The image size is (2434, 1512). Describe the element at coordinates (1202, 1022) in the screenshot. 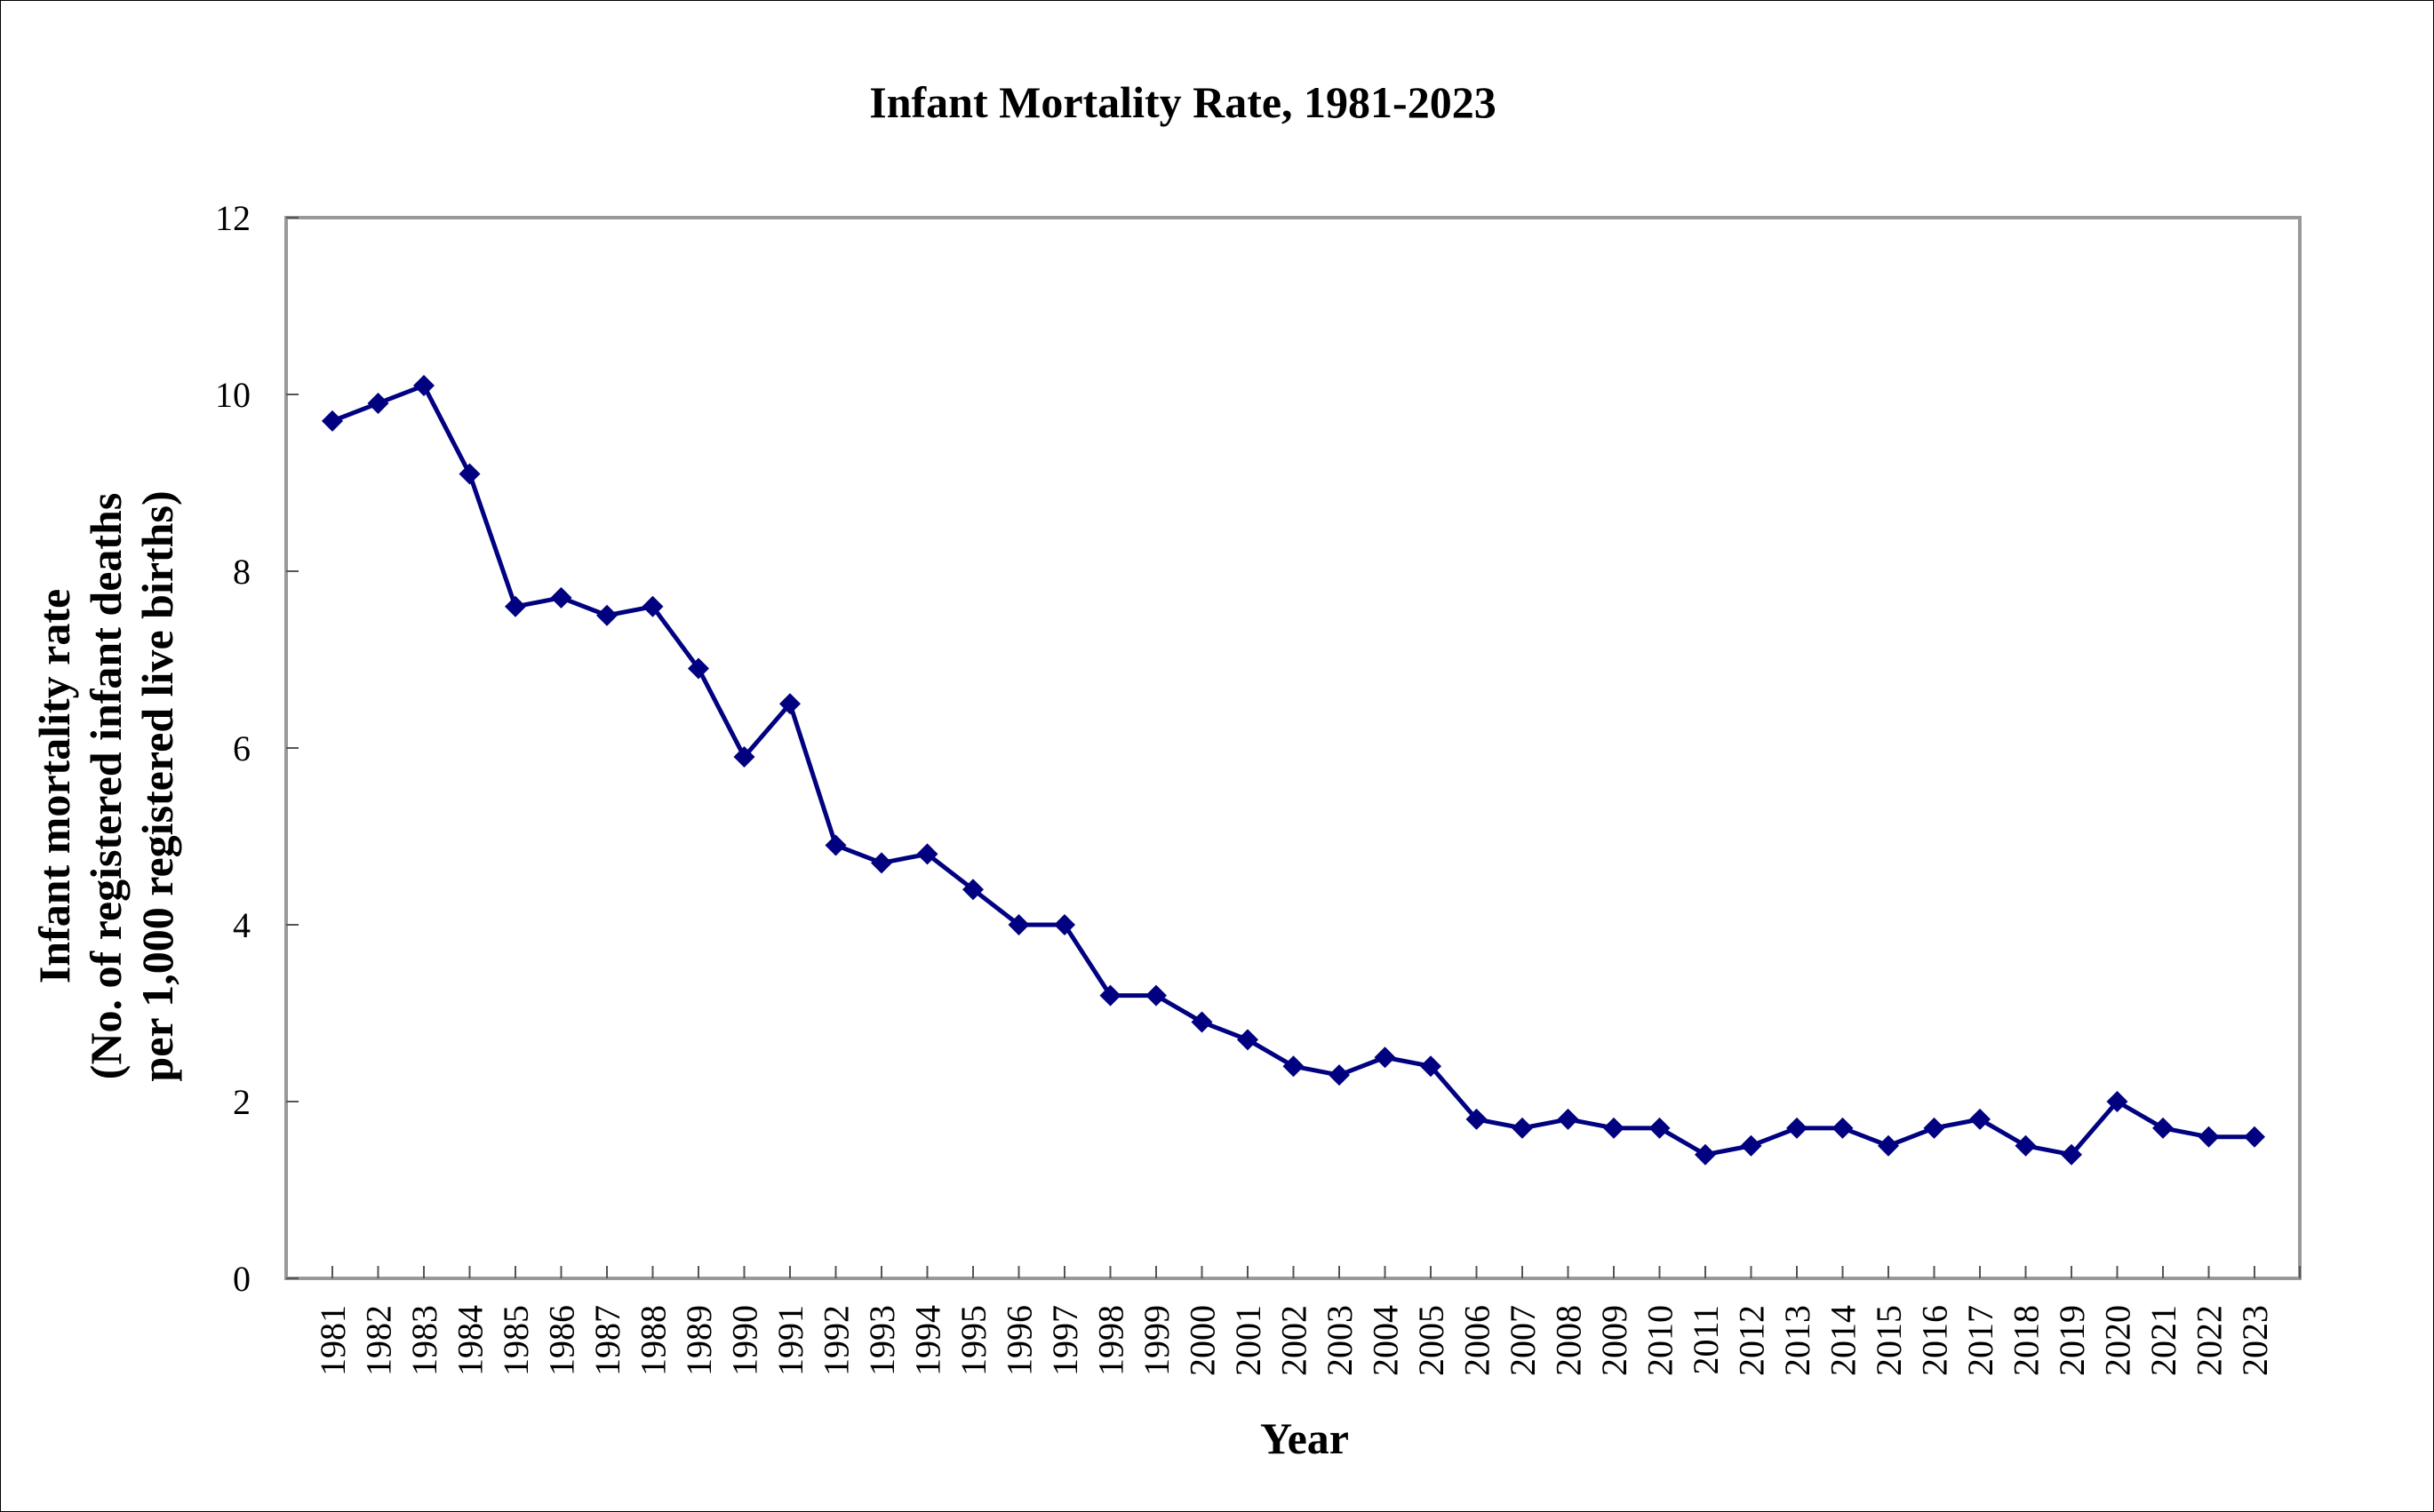

I see `data-point-2000` at that location.